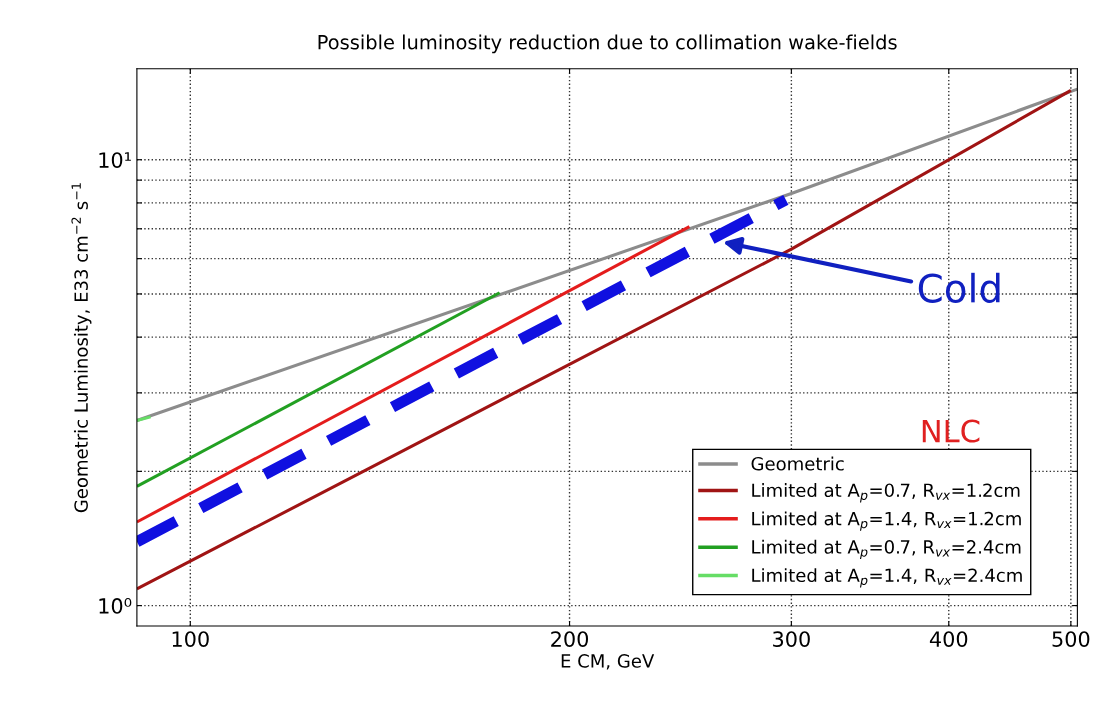  What do you see at coordinates (1071, 639) in the screenshot?
I see `x-tick-label: 500` at bounding box center [1071, 639].